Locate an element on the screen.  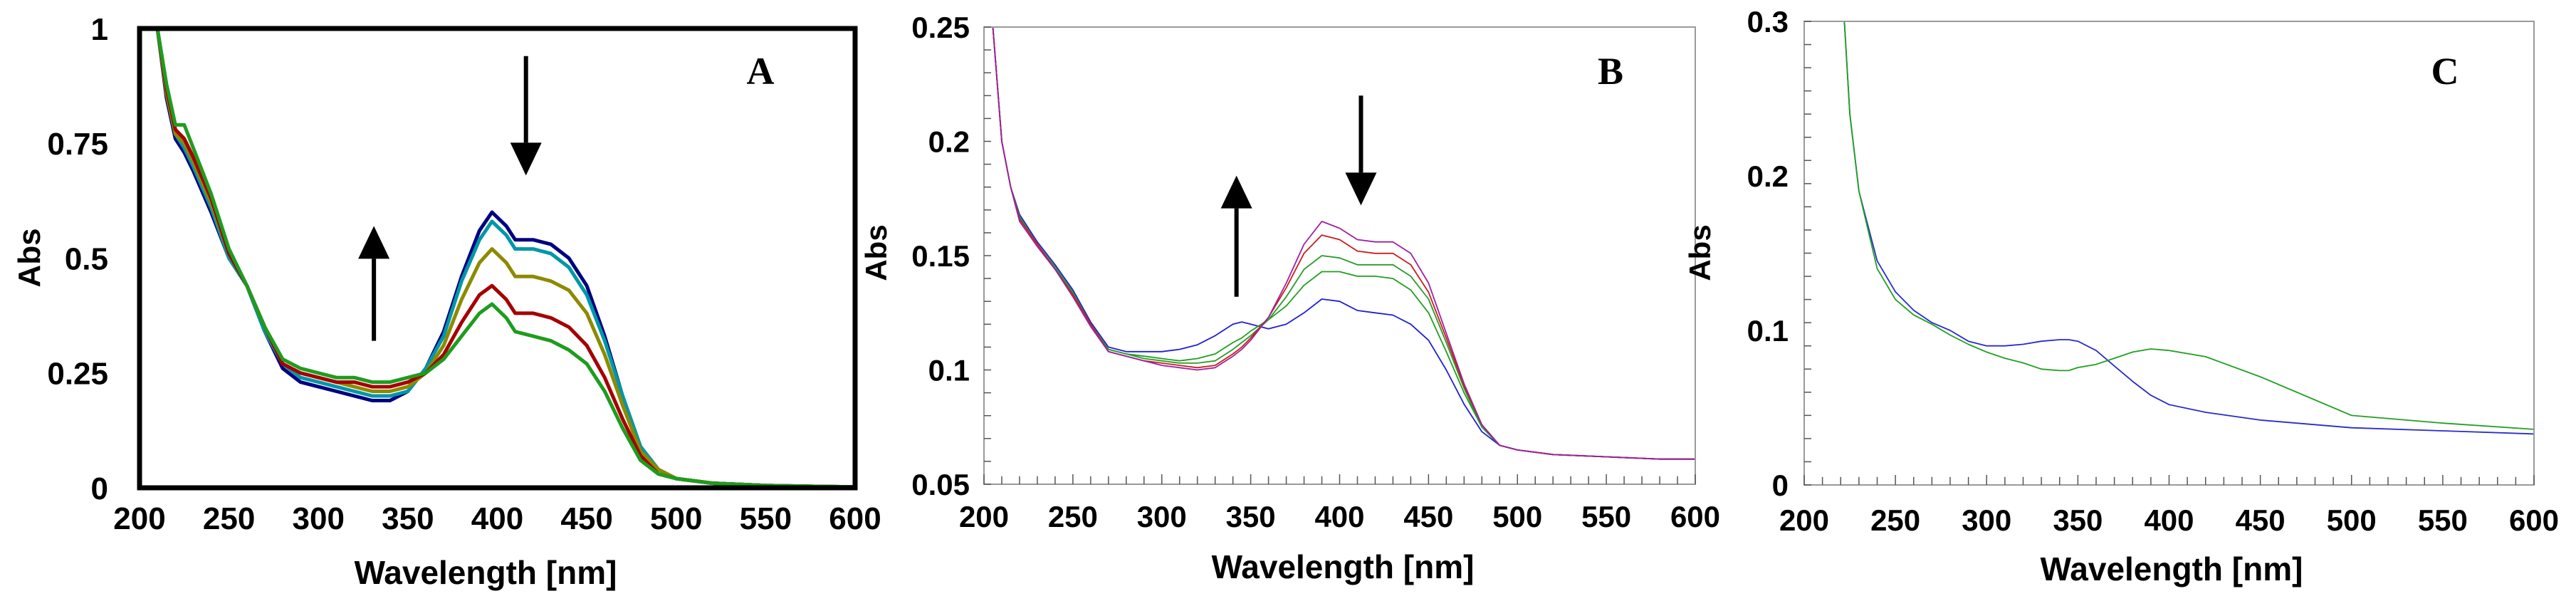
panel-a-ytick-label: 0.5 is located at coordinates (86, 258).